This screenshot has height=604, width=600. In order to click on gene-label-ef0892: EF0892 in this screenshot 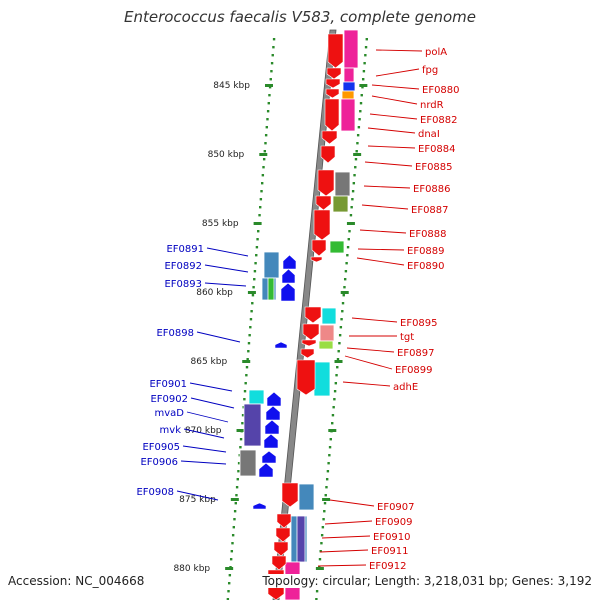, I will do `click(183, 266)`.